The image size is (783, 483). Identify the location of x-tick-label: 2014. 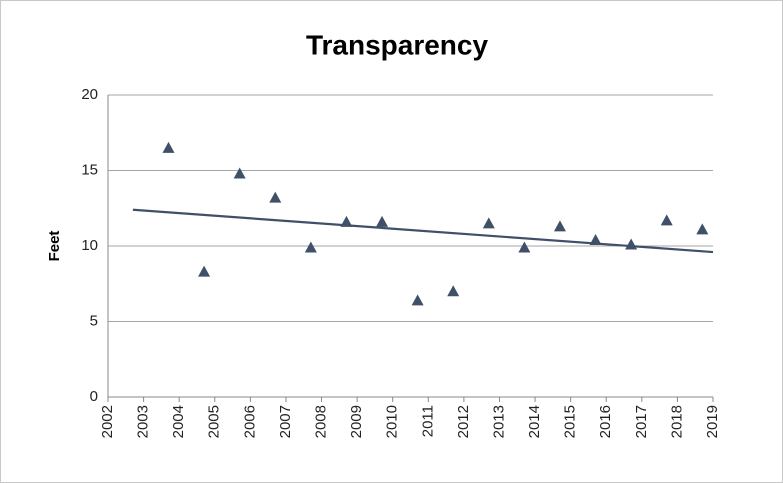
(534, 421).